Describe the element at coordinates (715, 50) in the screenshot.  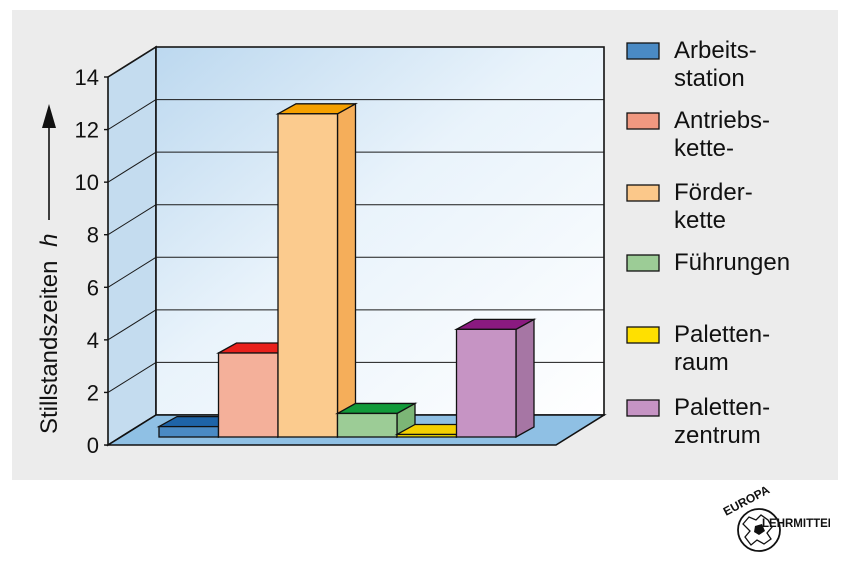
I see `legend-label: Arbeits-` at that location.